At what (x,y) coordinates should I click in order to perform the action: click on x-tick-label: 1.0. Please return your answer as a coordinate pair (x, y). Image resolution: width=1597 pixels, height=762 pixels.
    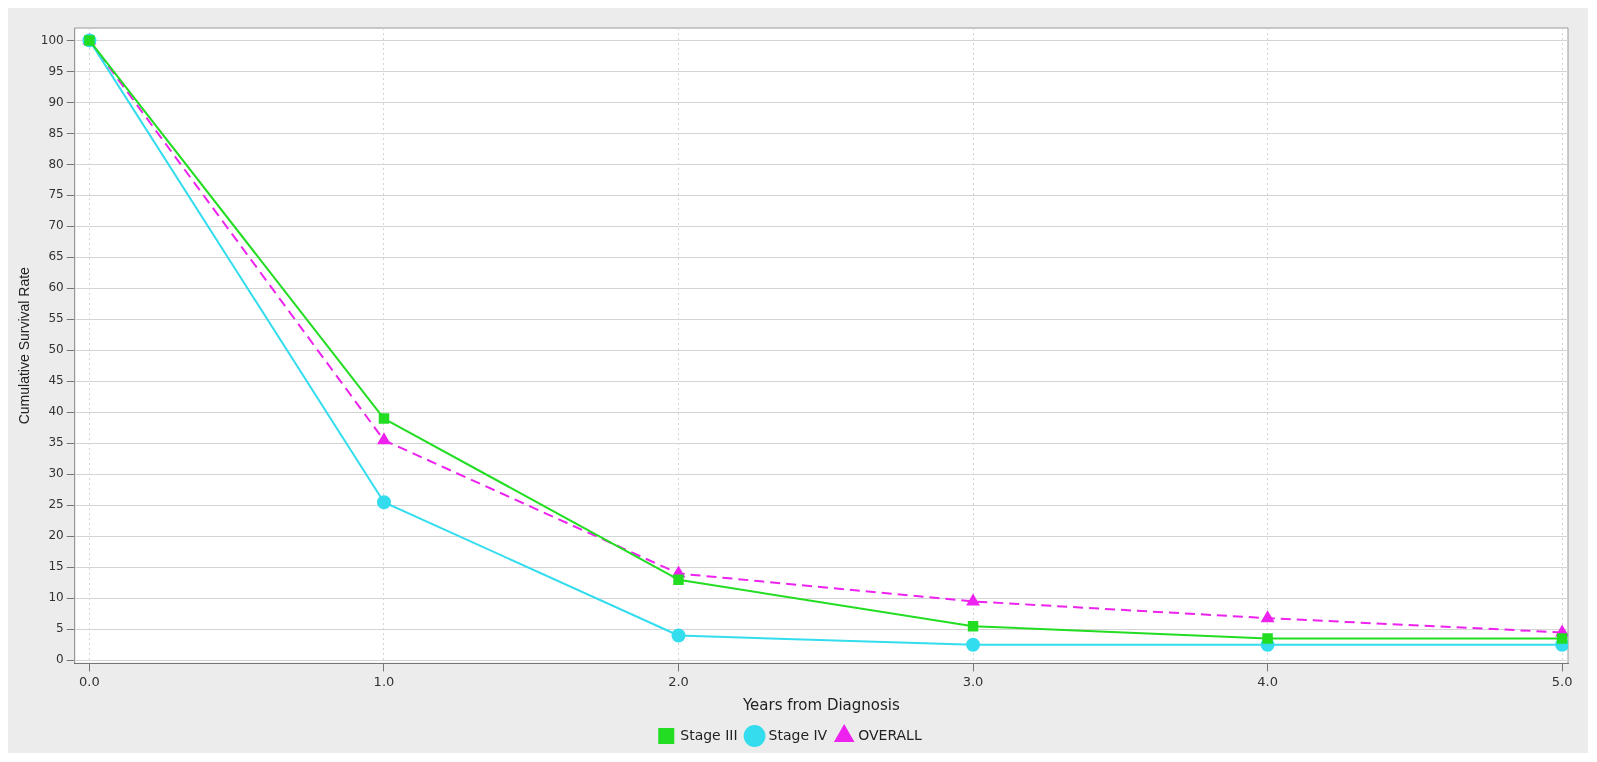
    Looking at the image, I should click on (384, 681).